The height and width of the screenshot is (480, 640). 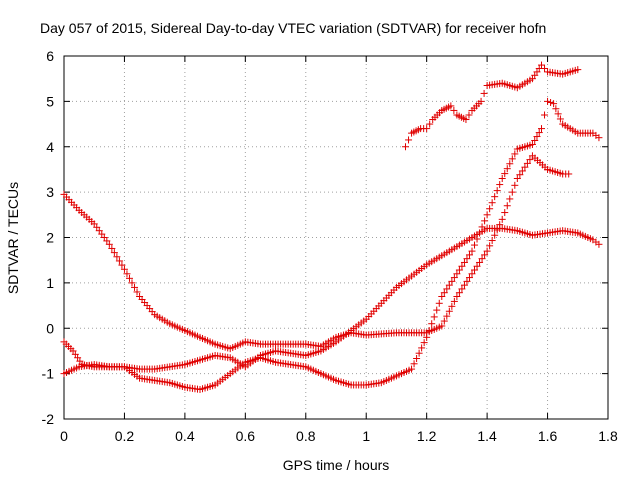 What do you see at coordinates (246, 436) in the screenshot?
I see `x-tick-label: 0.6` at bounding box center [246, 436].